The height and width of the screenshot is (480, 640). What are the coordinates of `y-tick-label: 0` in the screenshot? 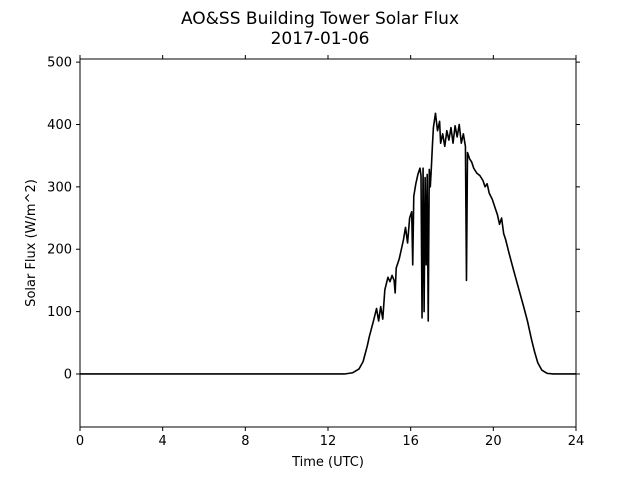 It's located at (68, 374).